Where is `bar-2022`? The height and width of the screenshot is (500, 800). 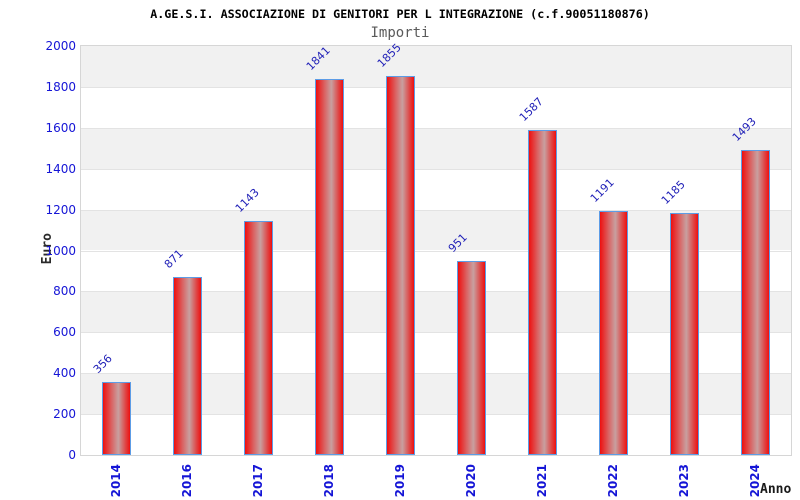 bar-2022 is located at coordinates (613, 333).